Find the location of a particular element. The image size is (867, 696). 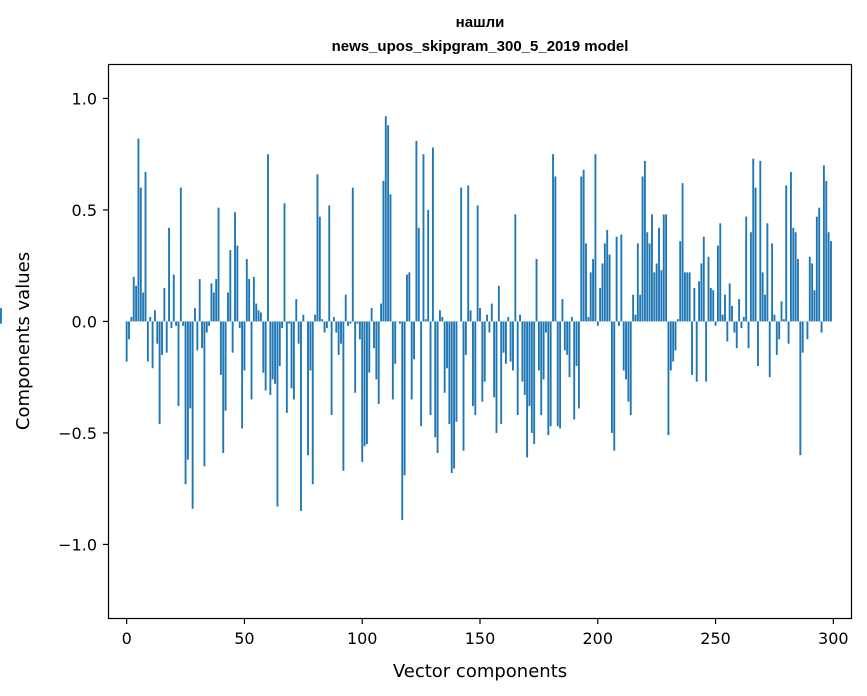

chart-title: нашли is located at coordinates (480, 22).